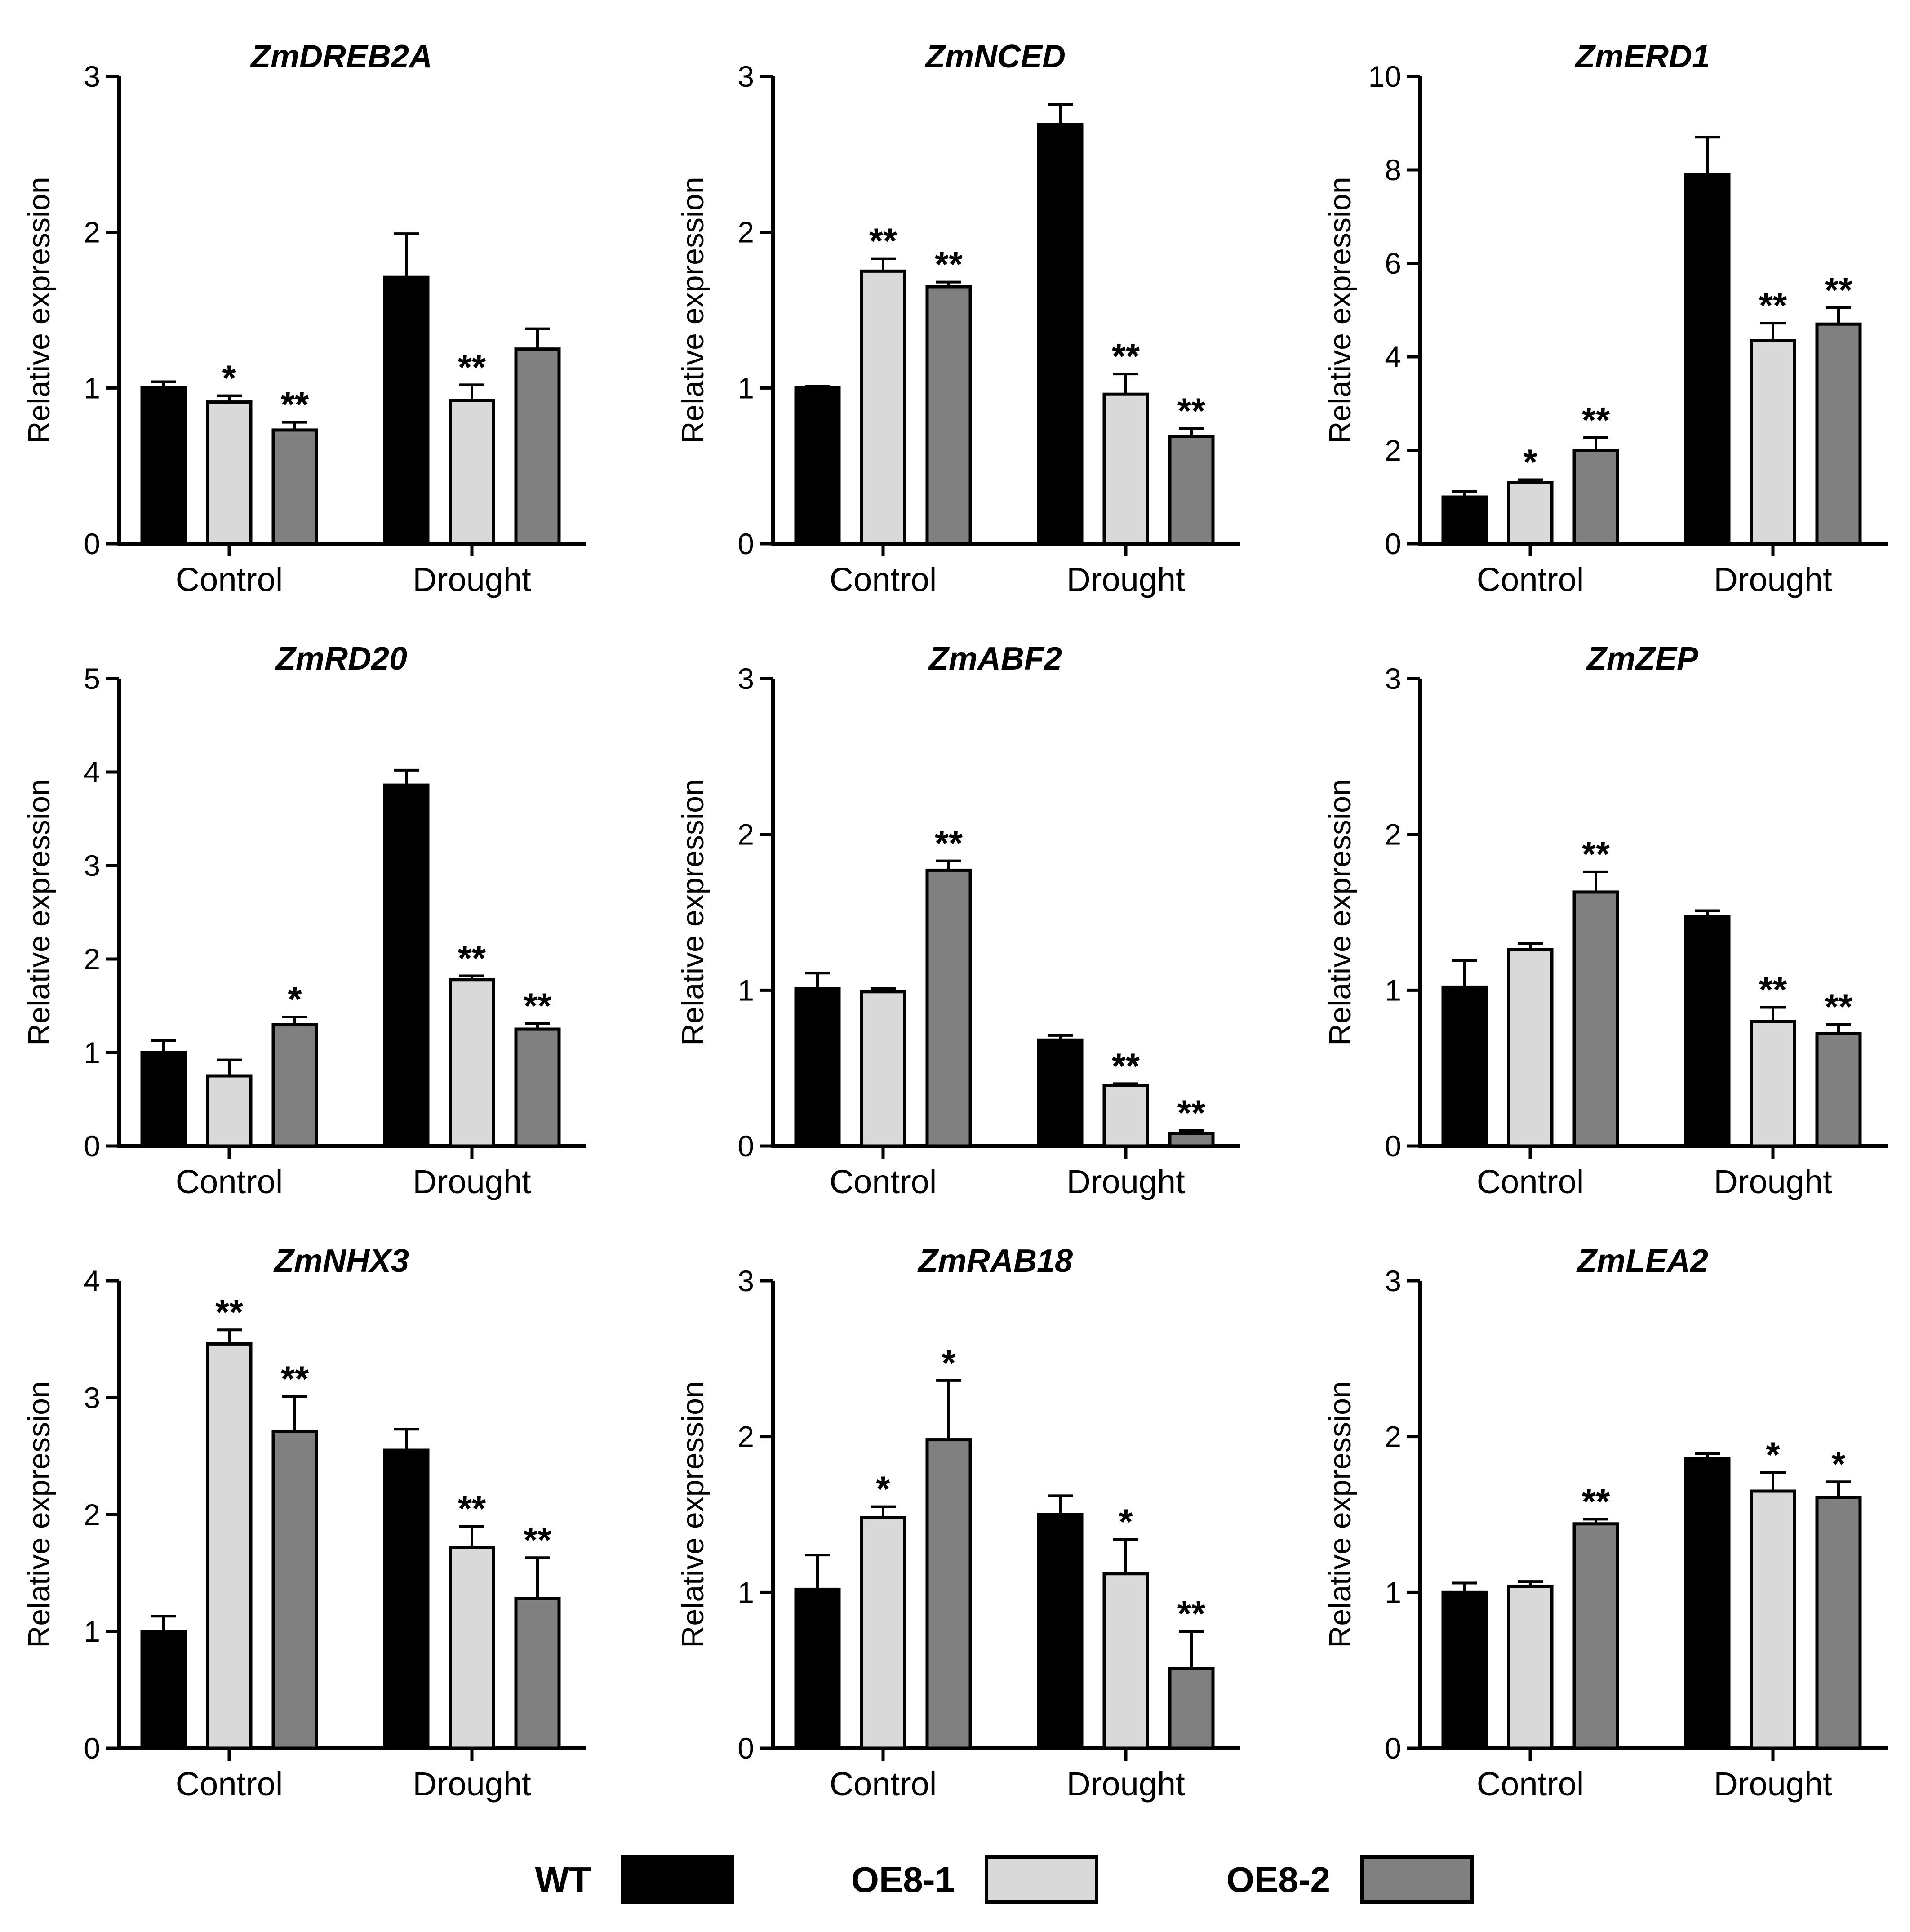 This screenshot has width=1910, height=1932. I want to click on chart-title: ZmRD20, so click(341, 659).